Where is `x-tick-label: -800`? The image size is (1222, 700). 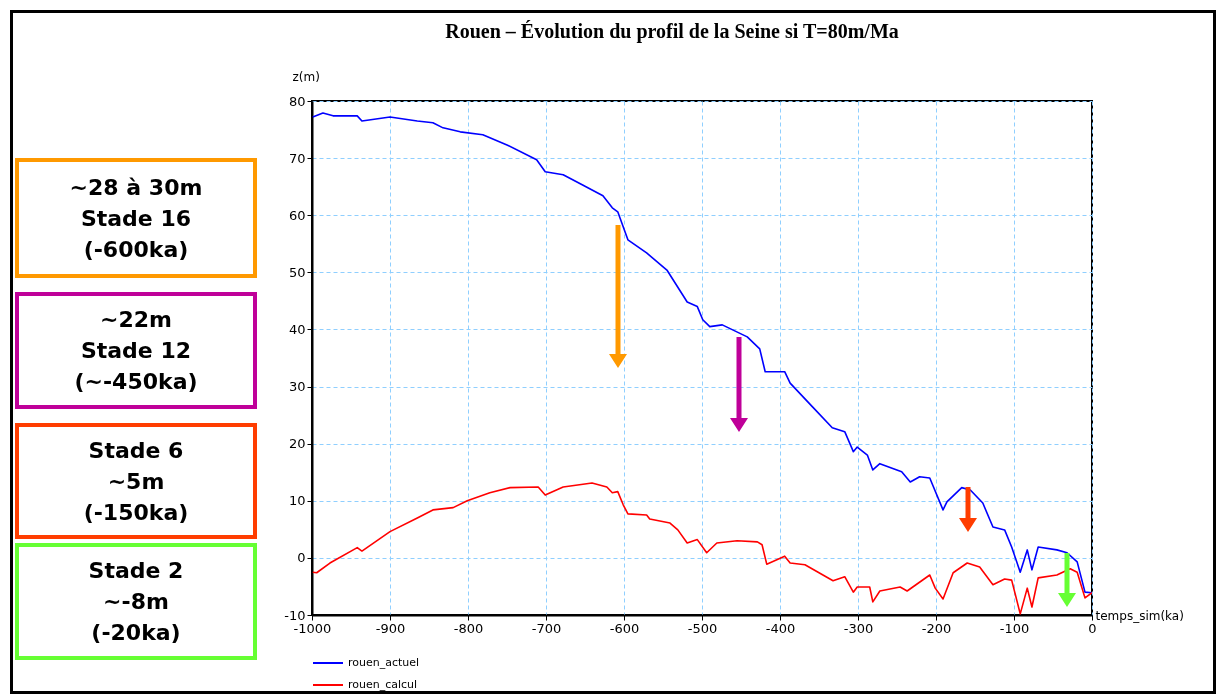 x-tick-label: -800 is located at coordinates (468, 628).